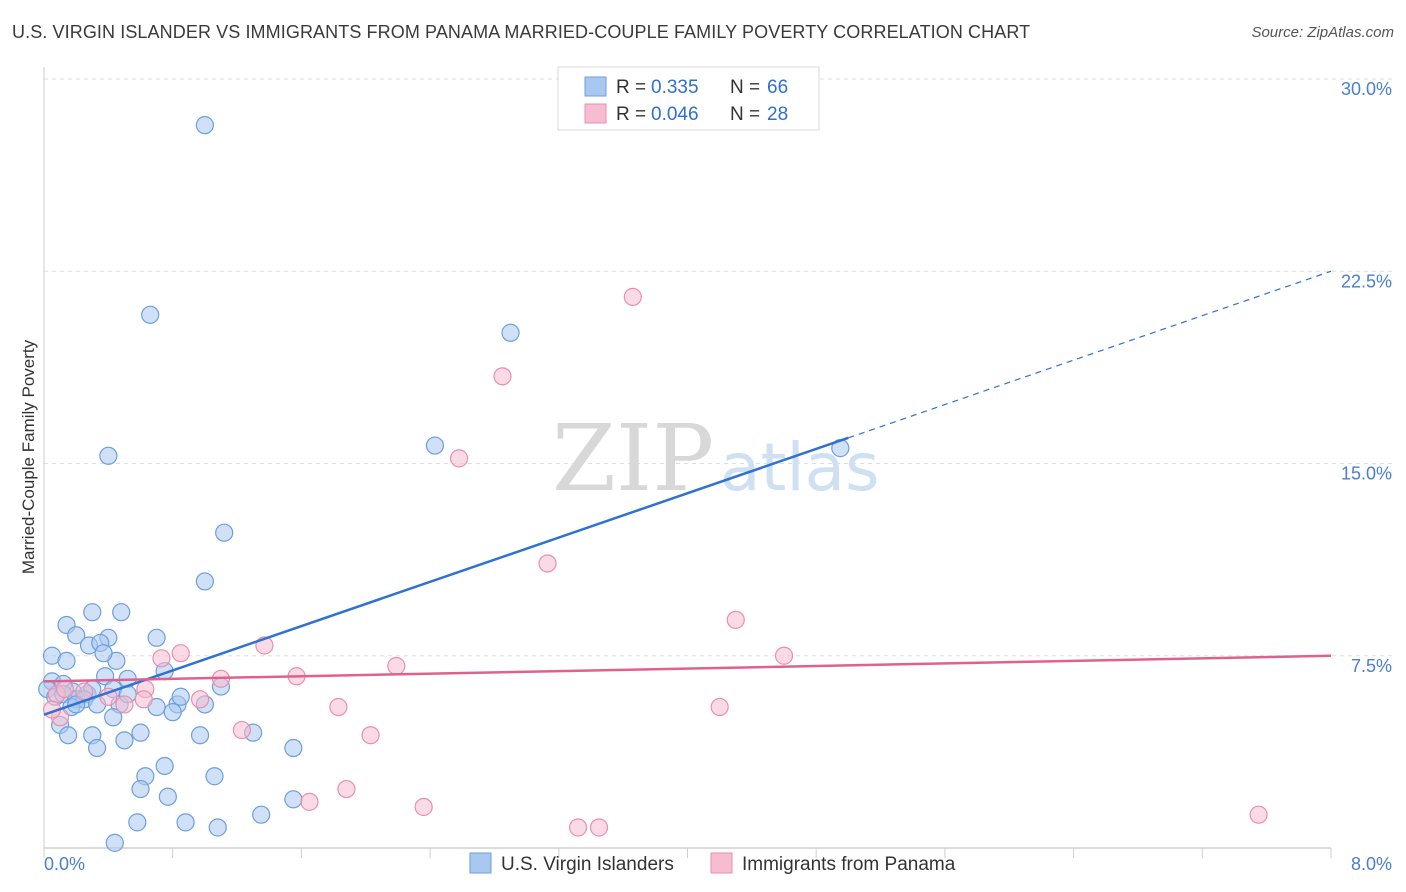 This screenshot has height=892, width=1406. What do you see at coordinates (1366, 474) in the screenshot?
I see `y-tick-label-1: 15.0%` at bounding box center [1366, 474].